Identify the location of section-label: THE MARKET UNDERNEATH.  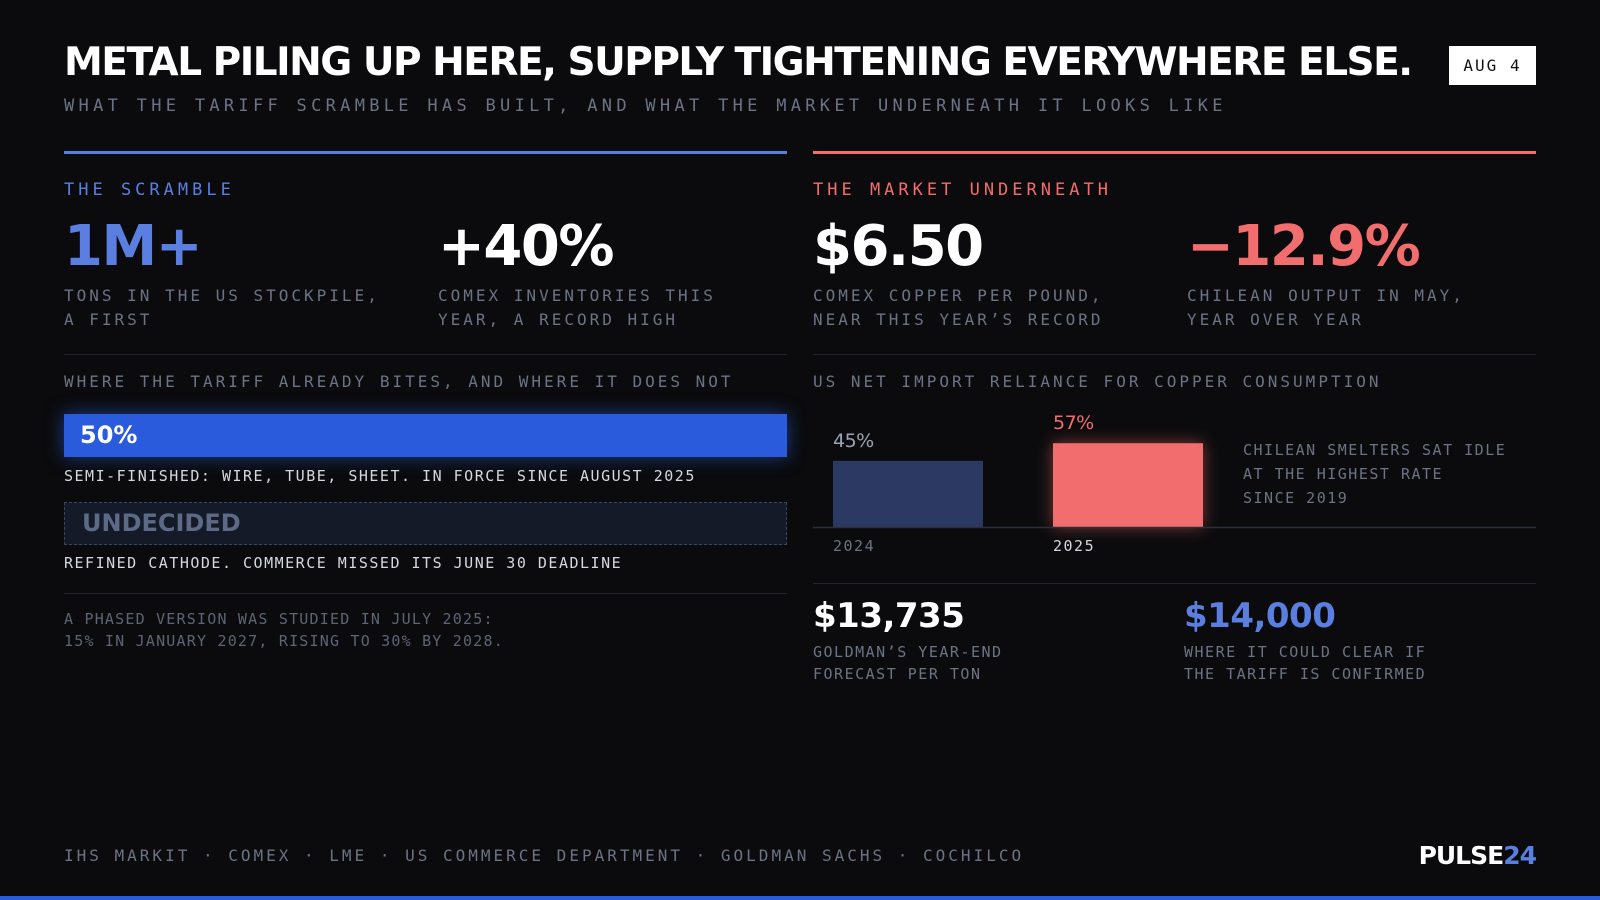
(962, 190).